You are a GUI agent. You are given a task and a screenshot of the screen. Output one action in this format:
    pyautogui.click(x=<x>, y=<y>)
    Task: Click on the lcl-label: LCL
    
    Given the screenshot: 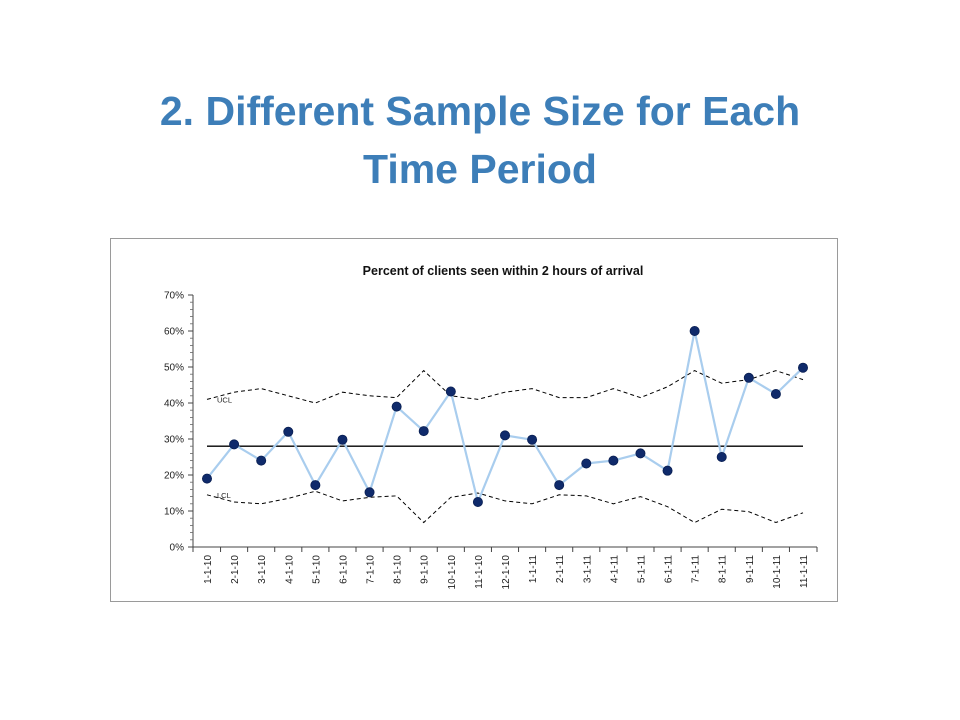 What is the action you would take?
    pyautogui.click(x=224, y=495)
    